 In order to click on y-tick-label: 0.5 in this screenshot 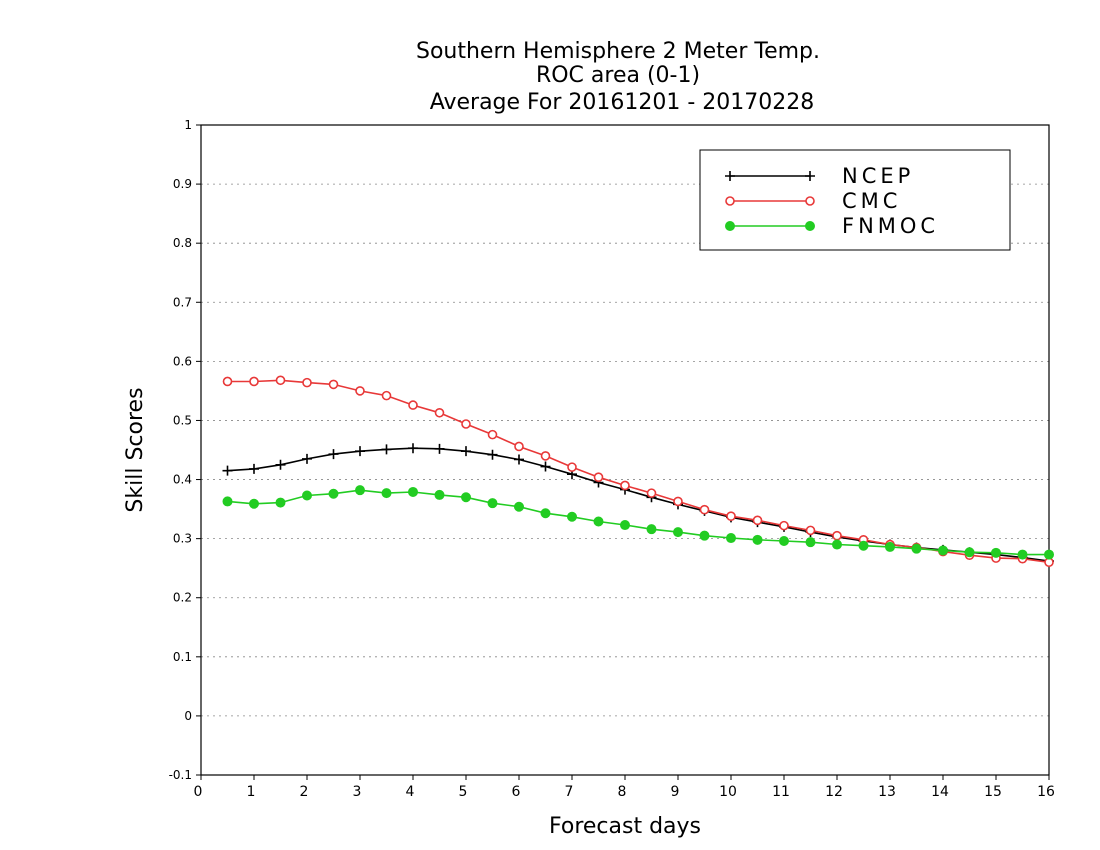, I will do `click(182, 420)`.